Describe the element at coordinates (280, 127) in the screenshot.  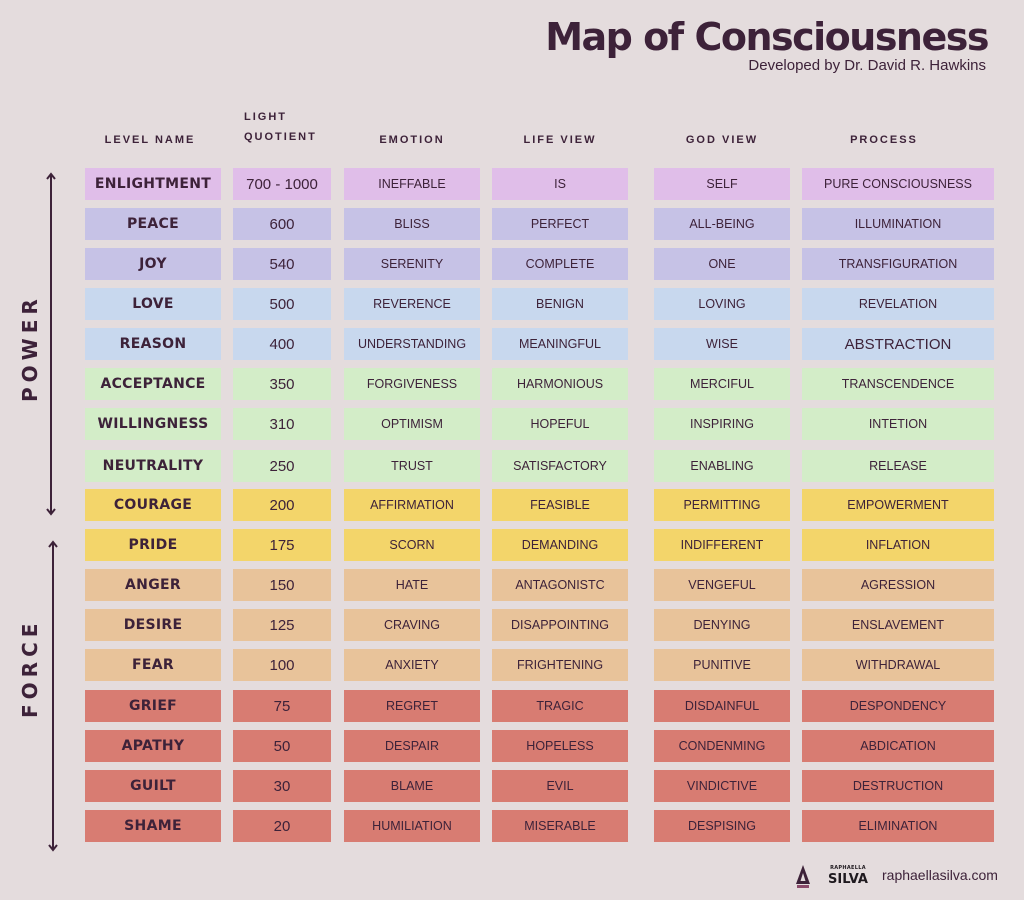
I see `header-light-quotient: LIGHT QUOTIENT` at that location.